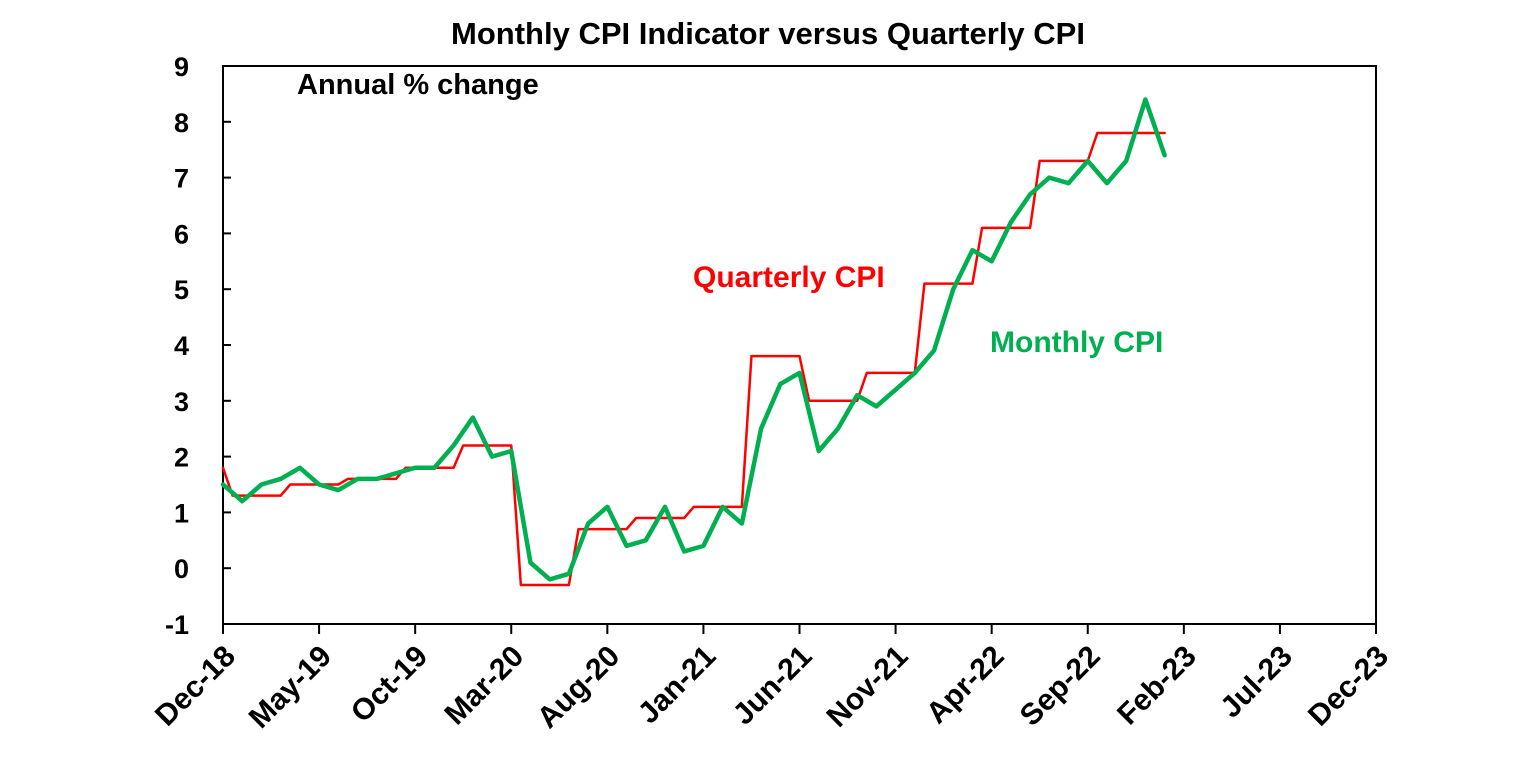  What do you see at coordinates (418, 85) in the screenshot?
I see `chart-subtitle: Annual % change` at bounding box center [418, 85].